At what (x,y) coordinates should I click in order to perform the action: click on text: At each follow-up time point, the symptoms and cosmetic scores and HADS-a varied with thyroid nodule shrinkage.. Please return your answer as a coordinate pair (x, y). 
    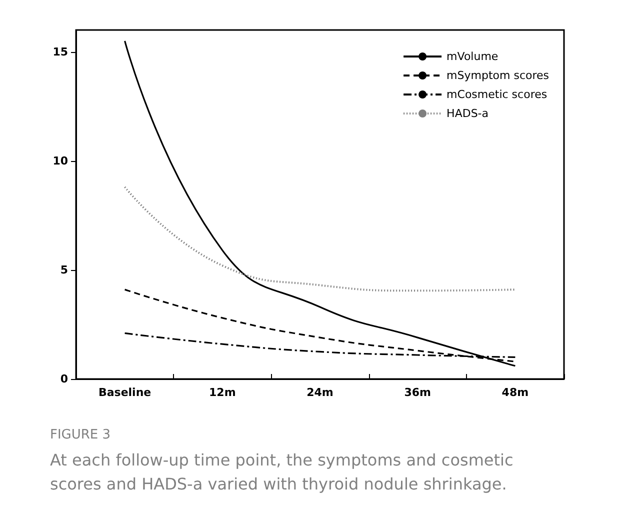
    Looking at the image, I should click on (284, 472).